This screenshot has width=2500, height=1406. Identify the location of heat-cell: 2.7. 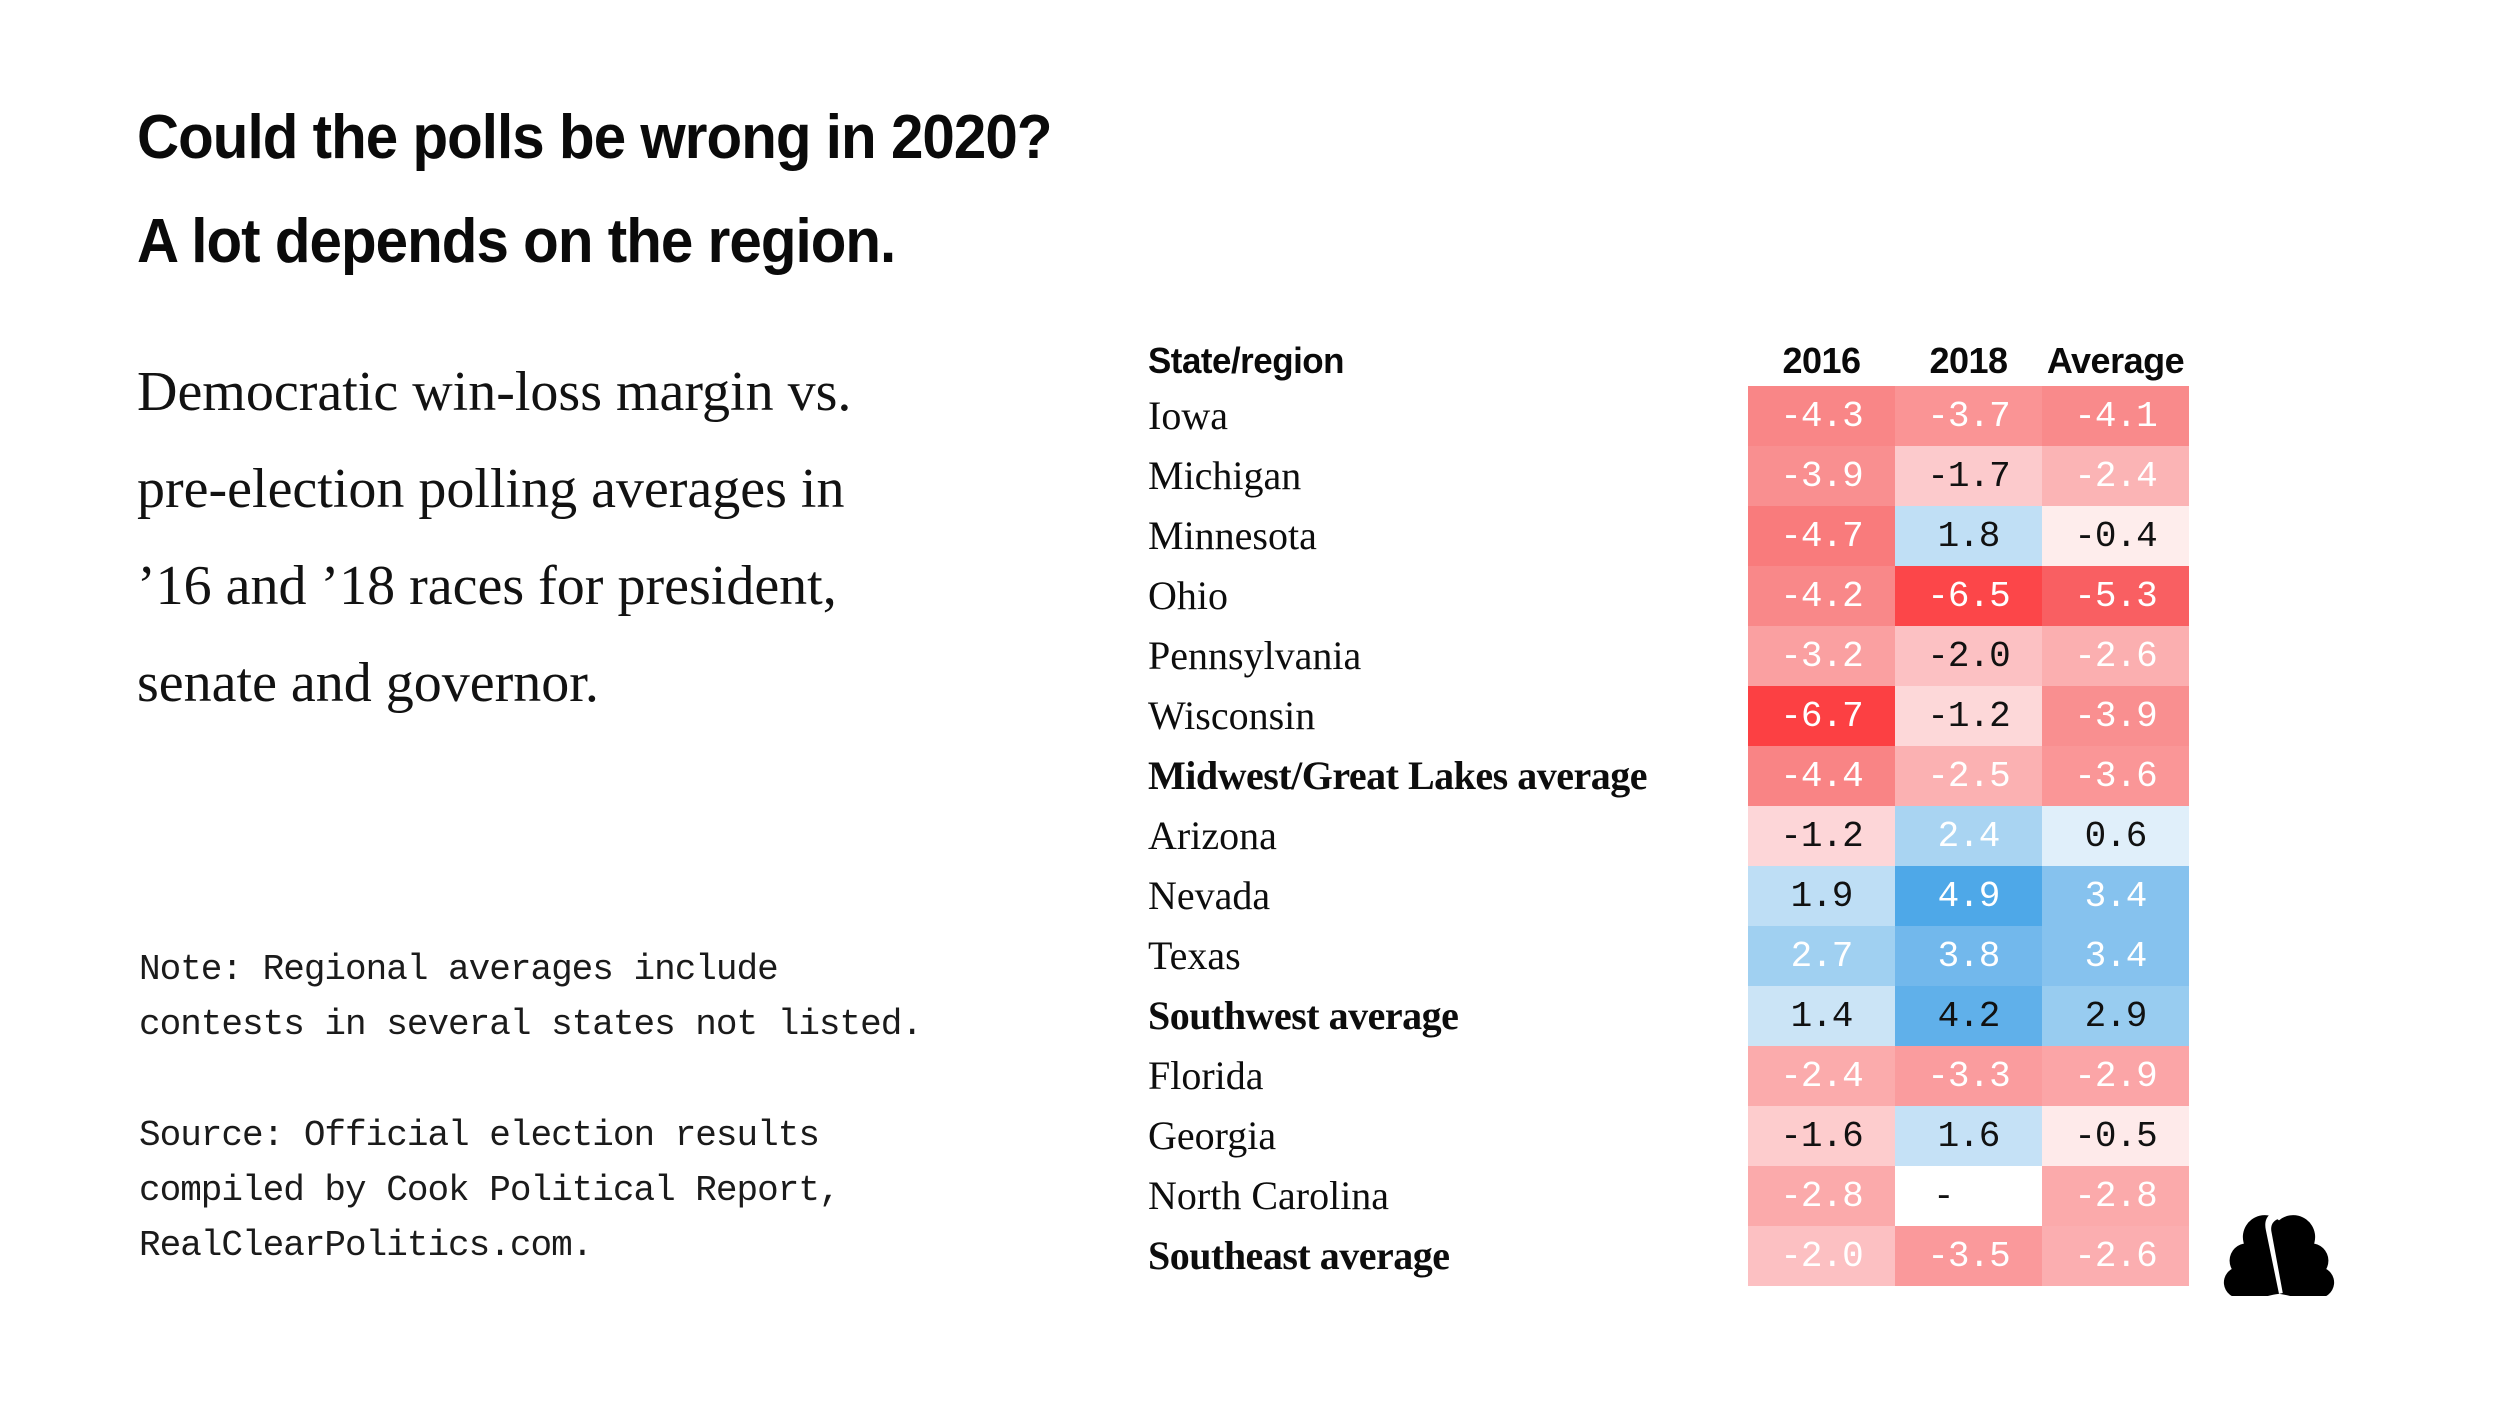
(1821, 956).